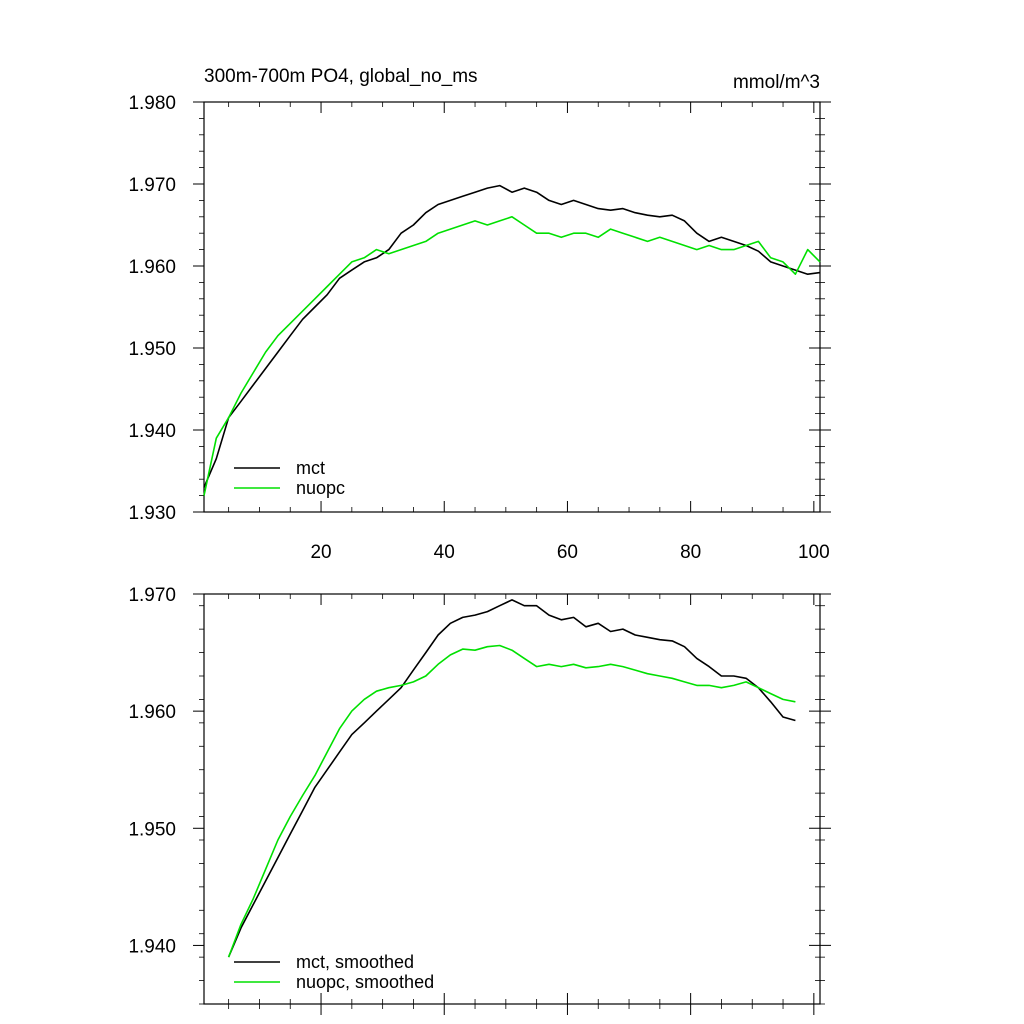 The height and width of the screenshot is (1024, 1024). Describe the element at coordinates (690, 552) in the screenshot. I see `top-x-tick-label-80: 80` at that location.